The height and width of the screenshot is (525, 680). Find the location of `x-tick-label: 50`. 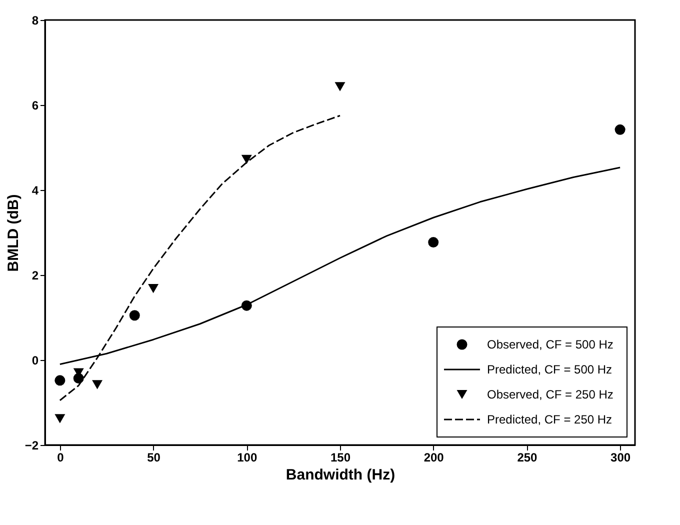

x-tick-label: 50 is located at coordinates (154, 457).